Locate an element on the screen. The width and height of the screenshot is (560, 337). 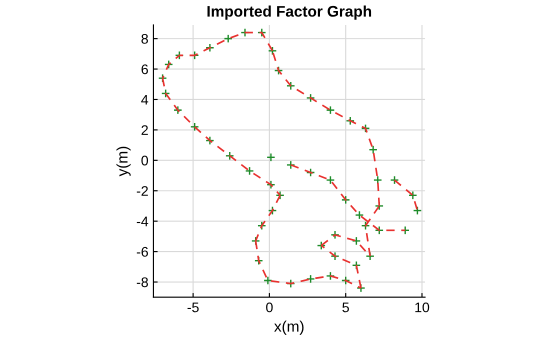
y-tick-label: 6 is located at coordinates (145, 69).